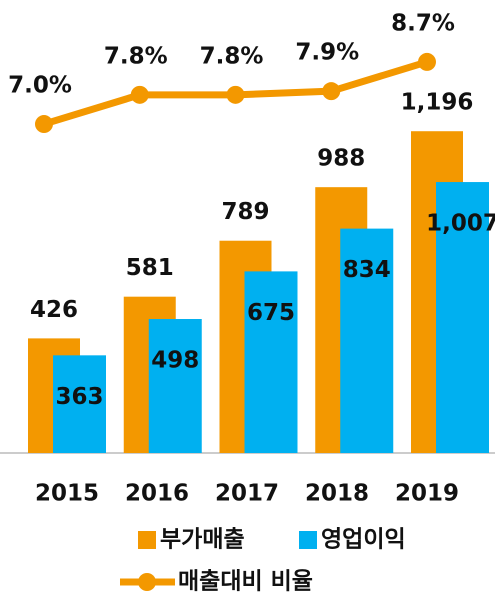 The height and width of the screenshot is (598, 495). Describe the element at coordinates (427, 494) in the screenshot. I see `x-tick-label: 2019` at that location.